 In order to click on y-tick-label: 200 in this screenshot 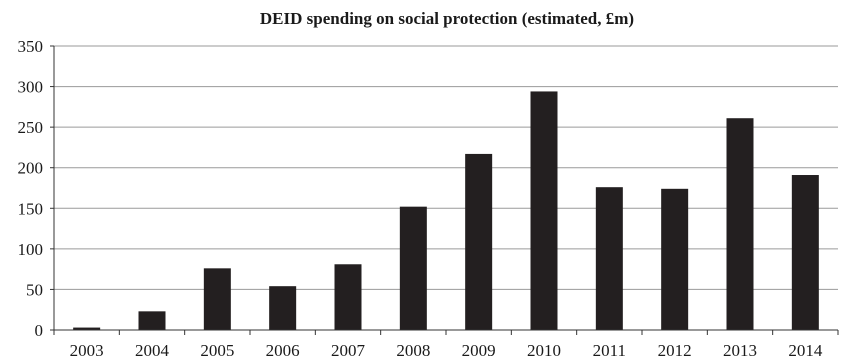, I will do `click(31, 168)`.